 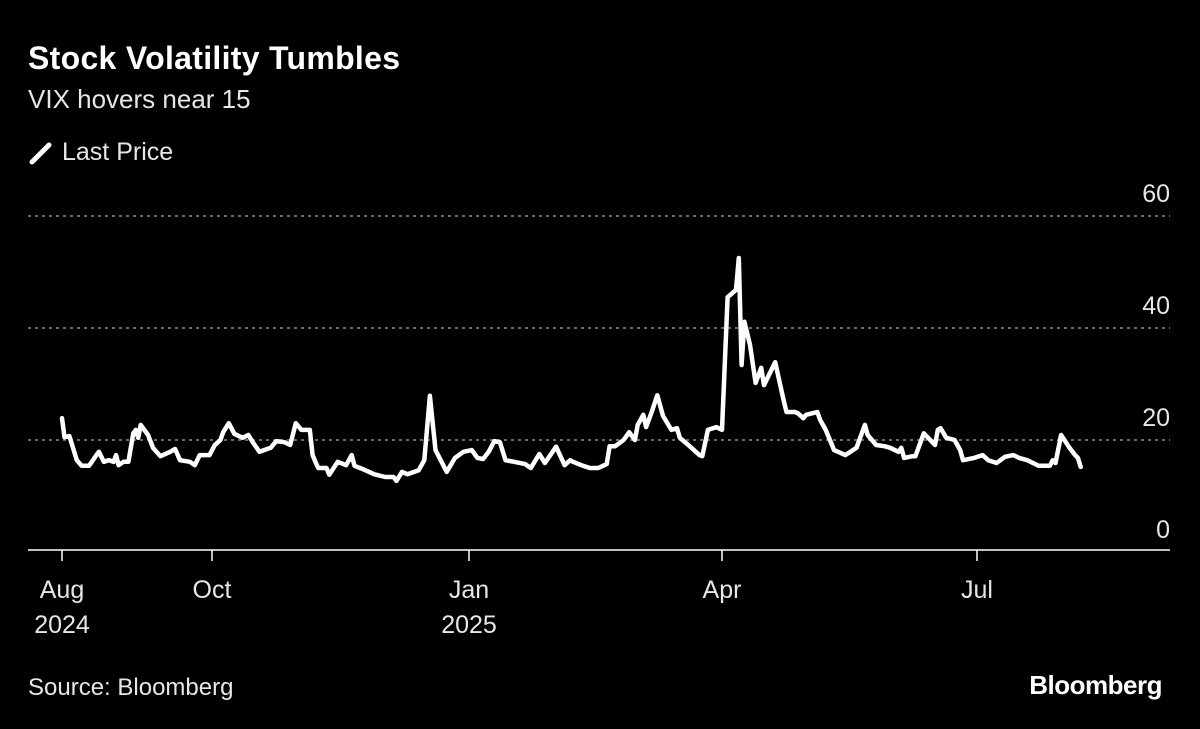 What do you see at coordinates (469, 625) in the screenshot?
I see `x-tick-sublabel: 2025` at bounding box center [469, 625].